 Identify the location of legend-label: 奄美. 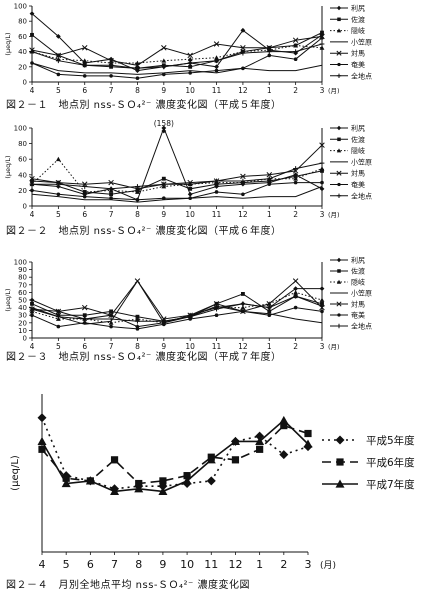
(358, 184).